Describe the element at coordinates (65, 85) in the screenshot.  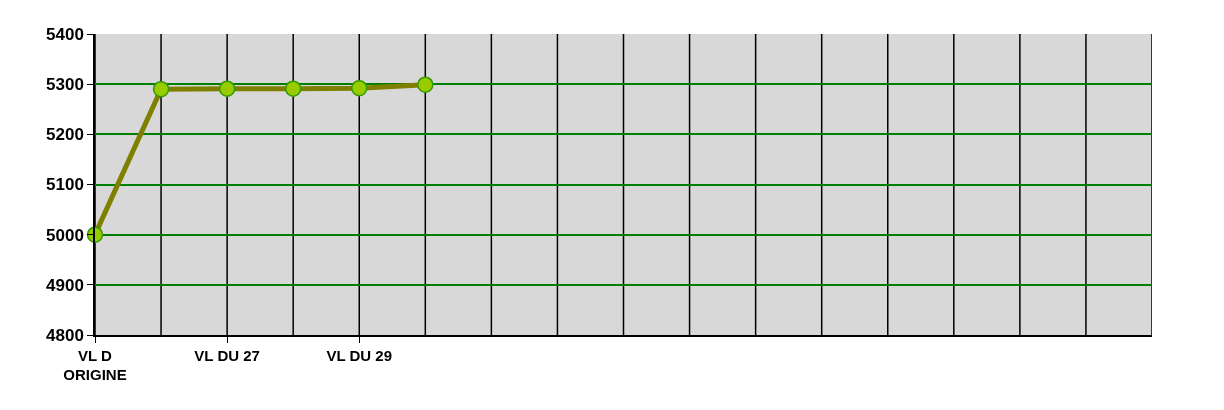
I see `y-tick-label: 5300` at that location.